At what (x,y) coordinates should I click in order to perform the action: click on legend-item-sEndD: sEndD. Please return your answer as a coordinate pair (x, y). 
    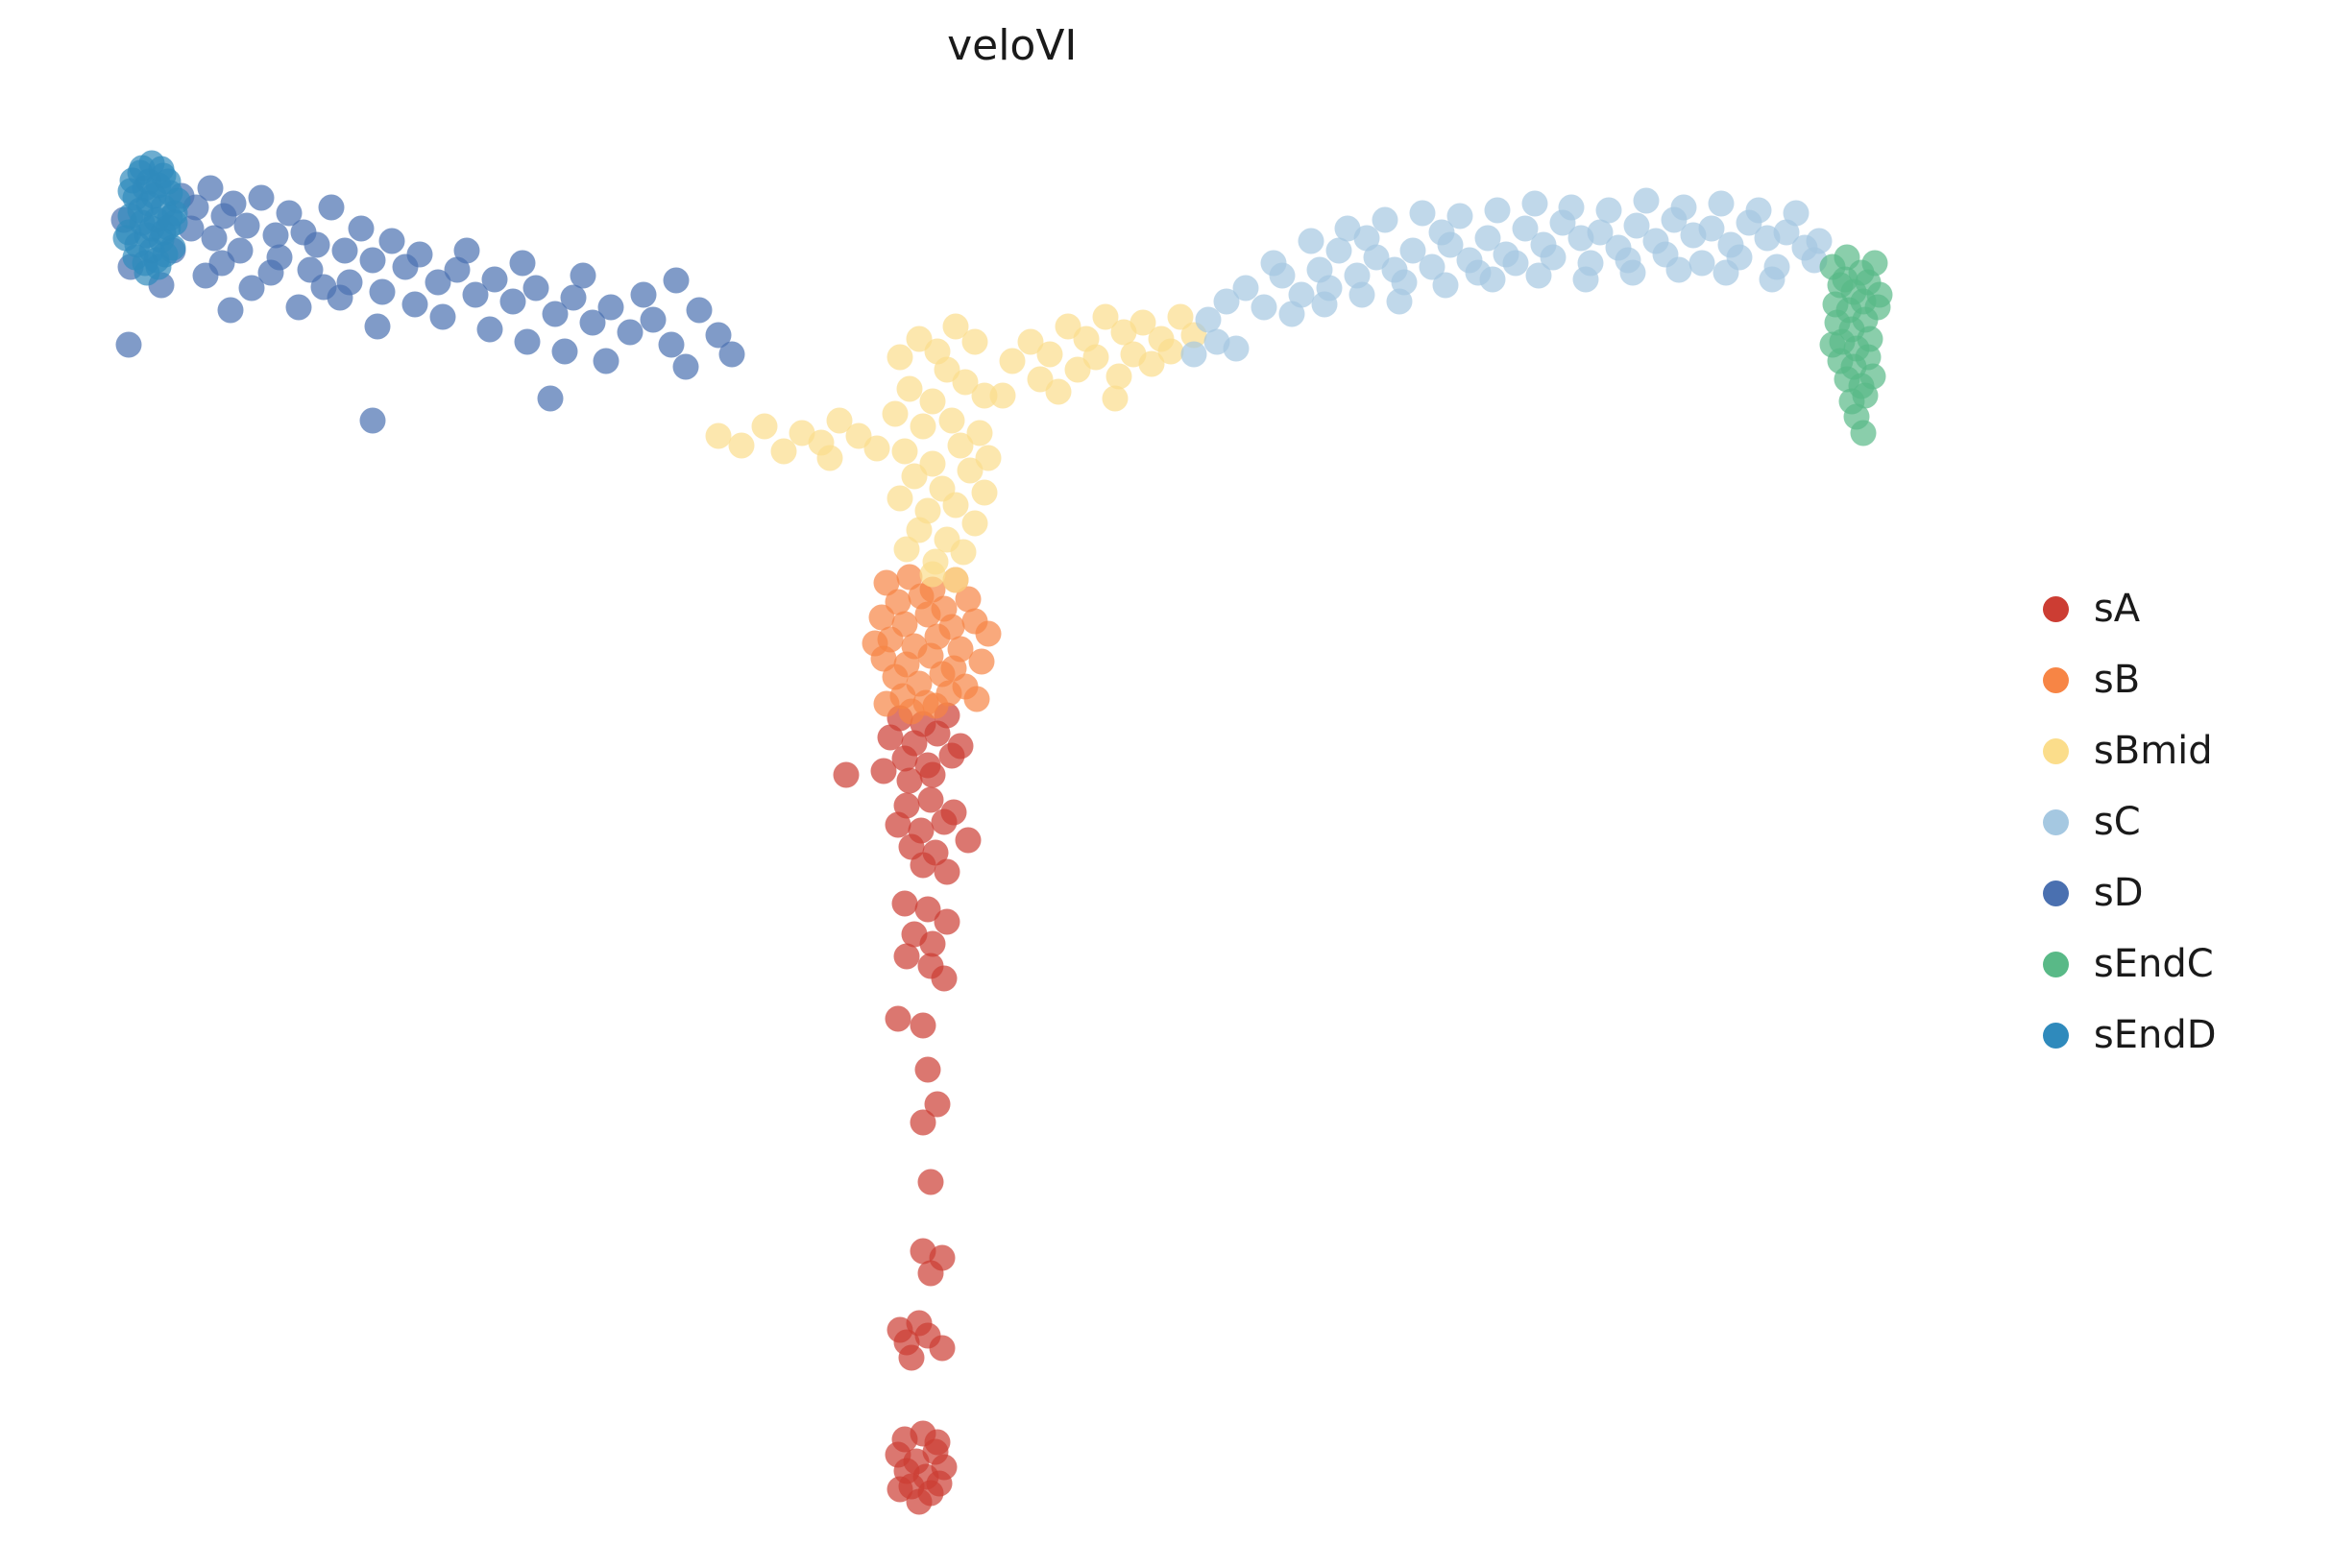
    Looking at the image, I should click on (2129, 1035).